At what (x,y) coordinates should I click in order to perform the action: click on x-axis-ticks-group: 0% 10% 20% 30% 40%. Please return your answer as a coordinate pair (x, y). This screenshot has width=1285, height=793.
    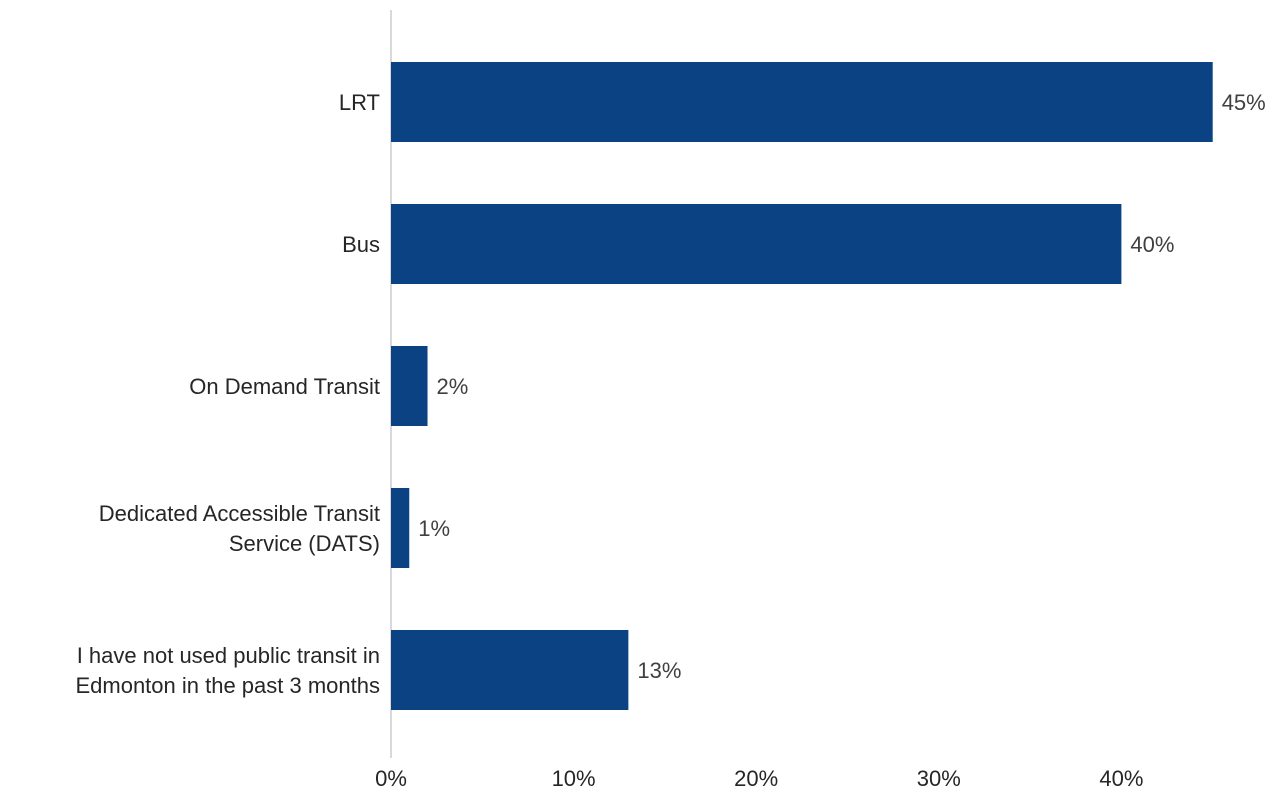
    Looking at the image, I should click on (759, 778).